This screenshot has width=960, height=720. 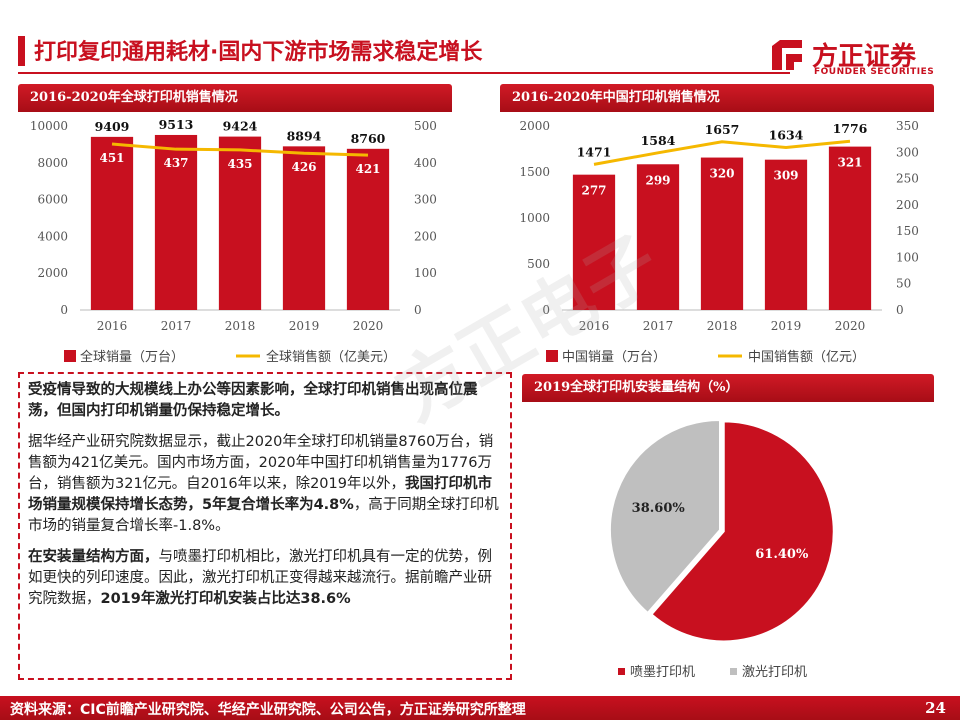 What do you see at coordinates (935, 708) in the screenshot?
I see `page-number: 24` at bounding box center [935, 708].